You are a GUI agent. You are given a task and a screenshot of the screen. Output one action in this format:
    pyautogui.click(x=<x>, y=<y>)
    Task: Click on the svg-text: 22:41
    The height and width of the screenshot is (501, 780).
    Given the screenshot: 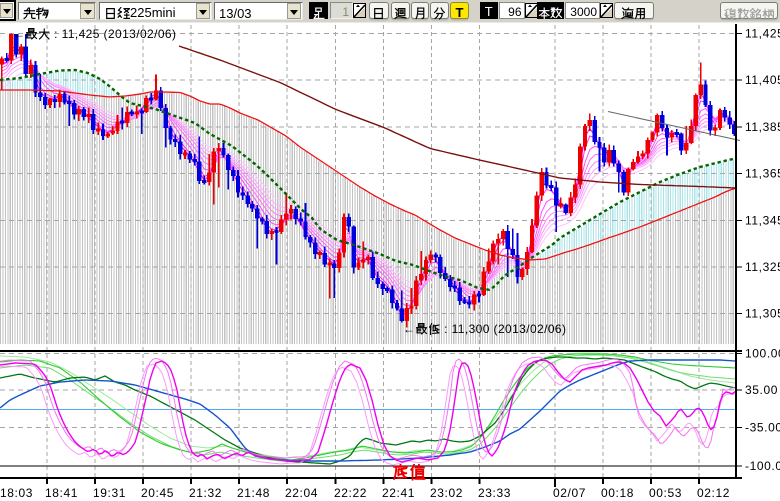 What is the action you would take?
    pyautogui.click(x=398, y=493)
    